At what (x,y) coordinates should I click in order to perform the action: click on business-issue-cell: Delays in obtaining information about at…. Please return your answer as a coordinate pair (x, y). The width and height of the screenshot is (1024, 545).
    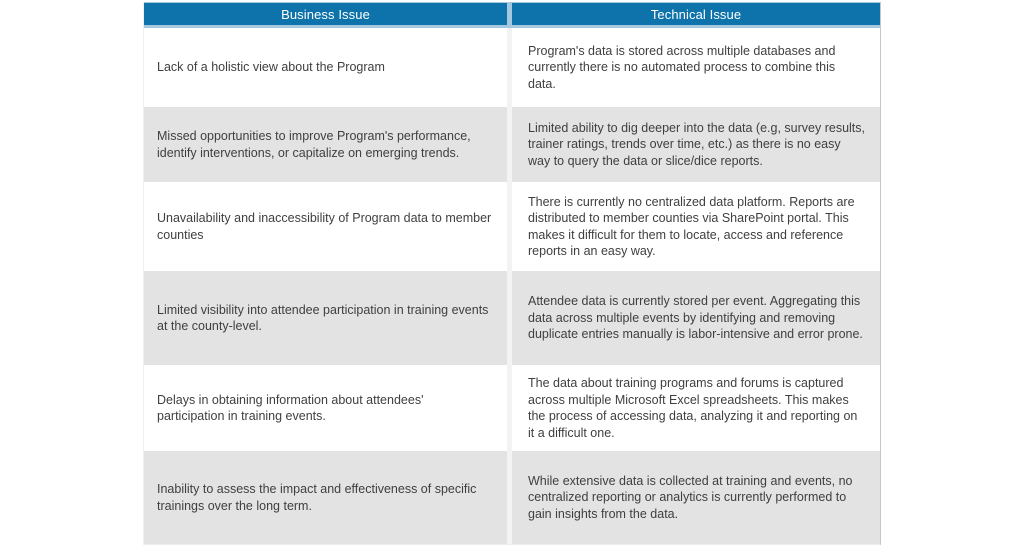
    Looking at the image, I should click on (325, 408).